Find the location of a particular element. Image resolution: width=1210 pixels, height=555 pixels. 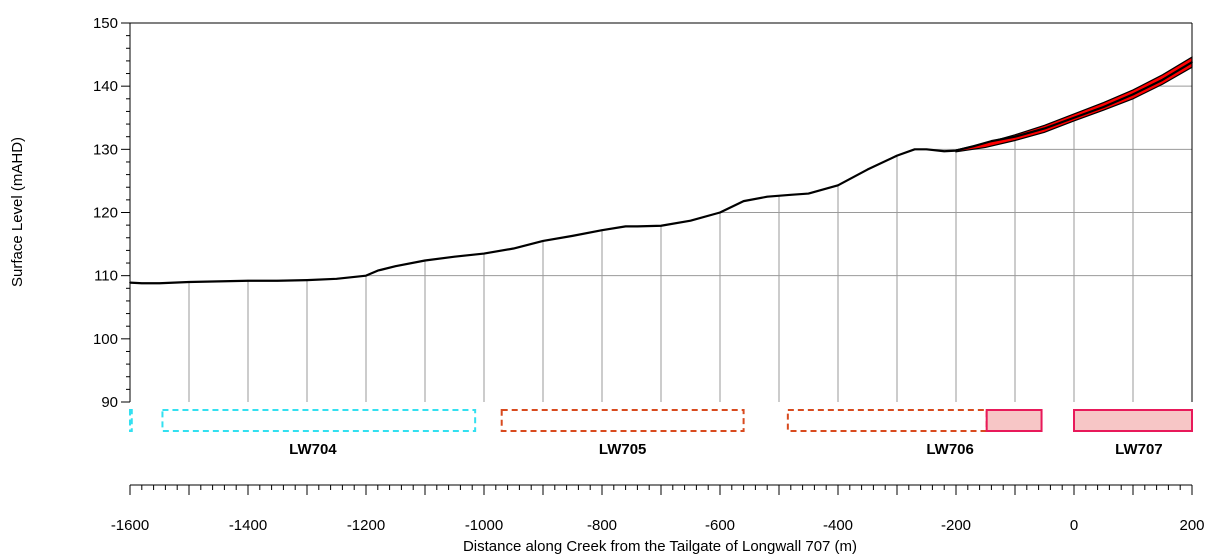

panel-label-LW704: LW704 is located at coordinates (313, 449).